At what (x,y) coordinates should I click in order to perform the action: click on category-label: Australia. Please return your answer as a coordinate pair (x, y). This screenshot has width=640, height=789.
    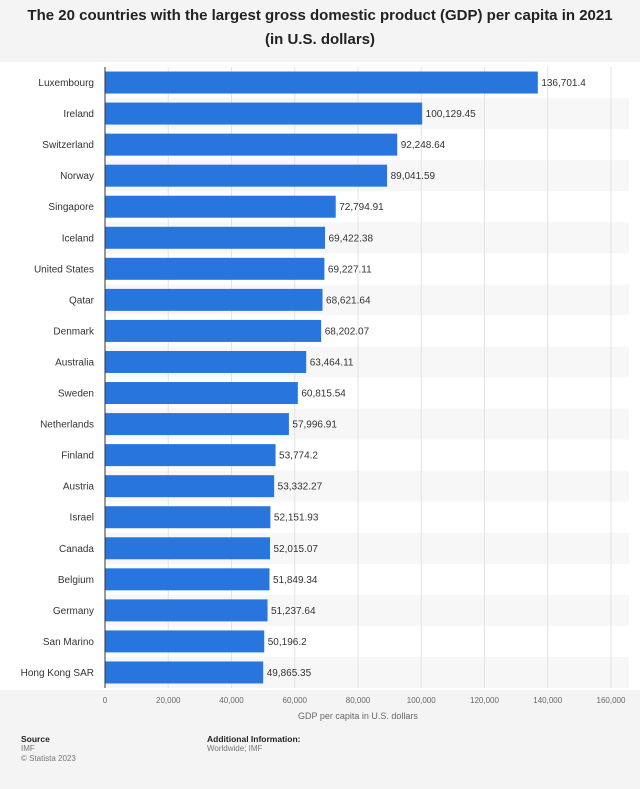
    Looking at the image, I should click on (74, 362).